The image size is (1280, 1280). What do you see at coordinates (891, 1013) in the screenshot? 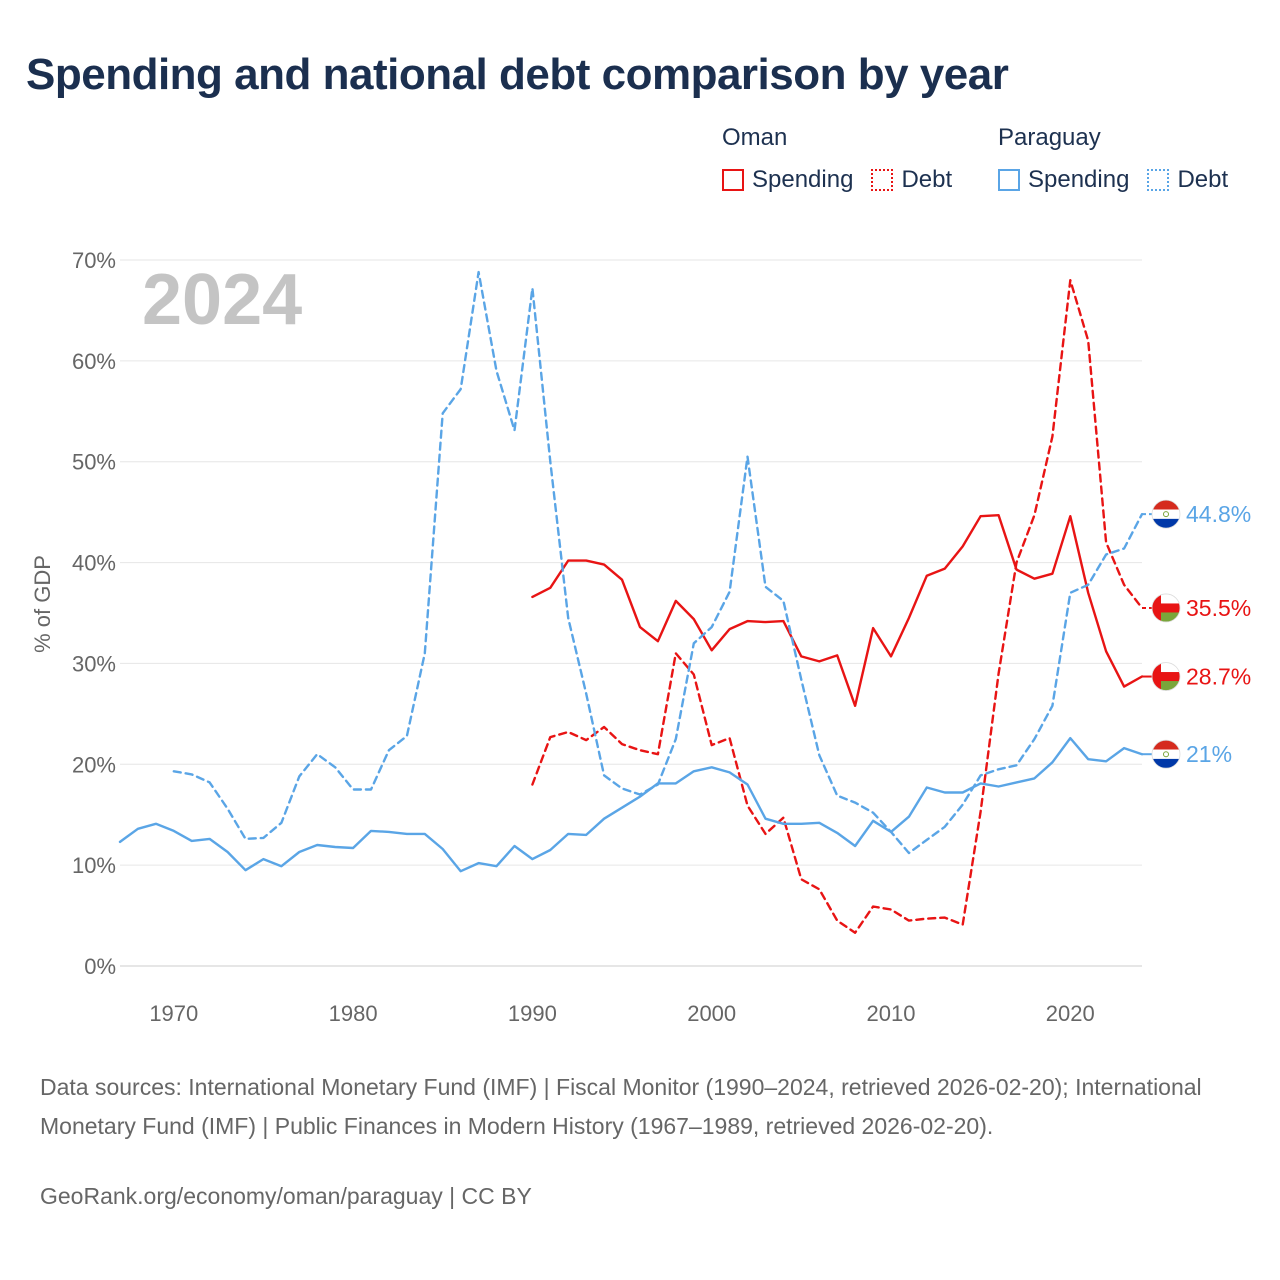
I see `x-tick-label: 2010` at bounding box center [891, 1013].